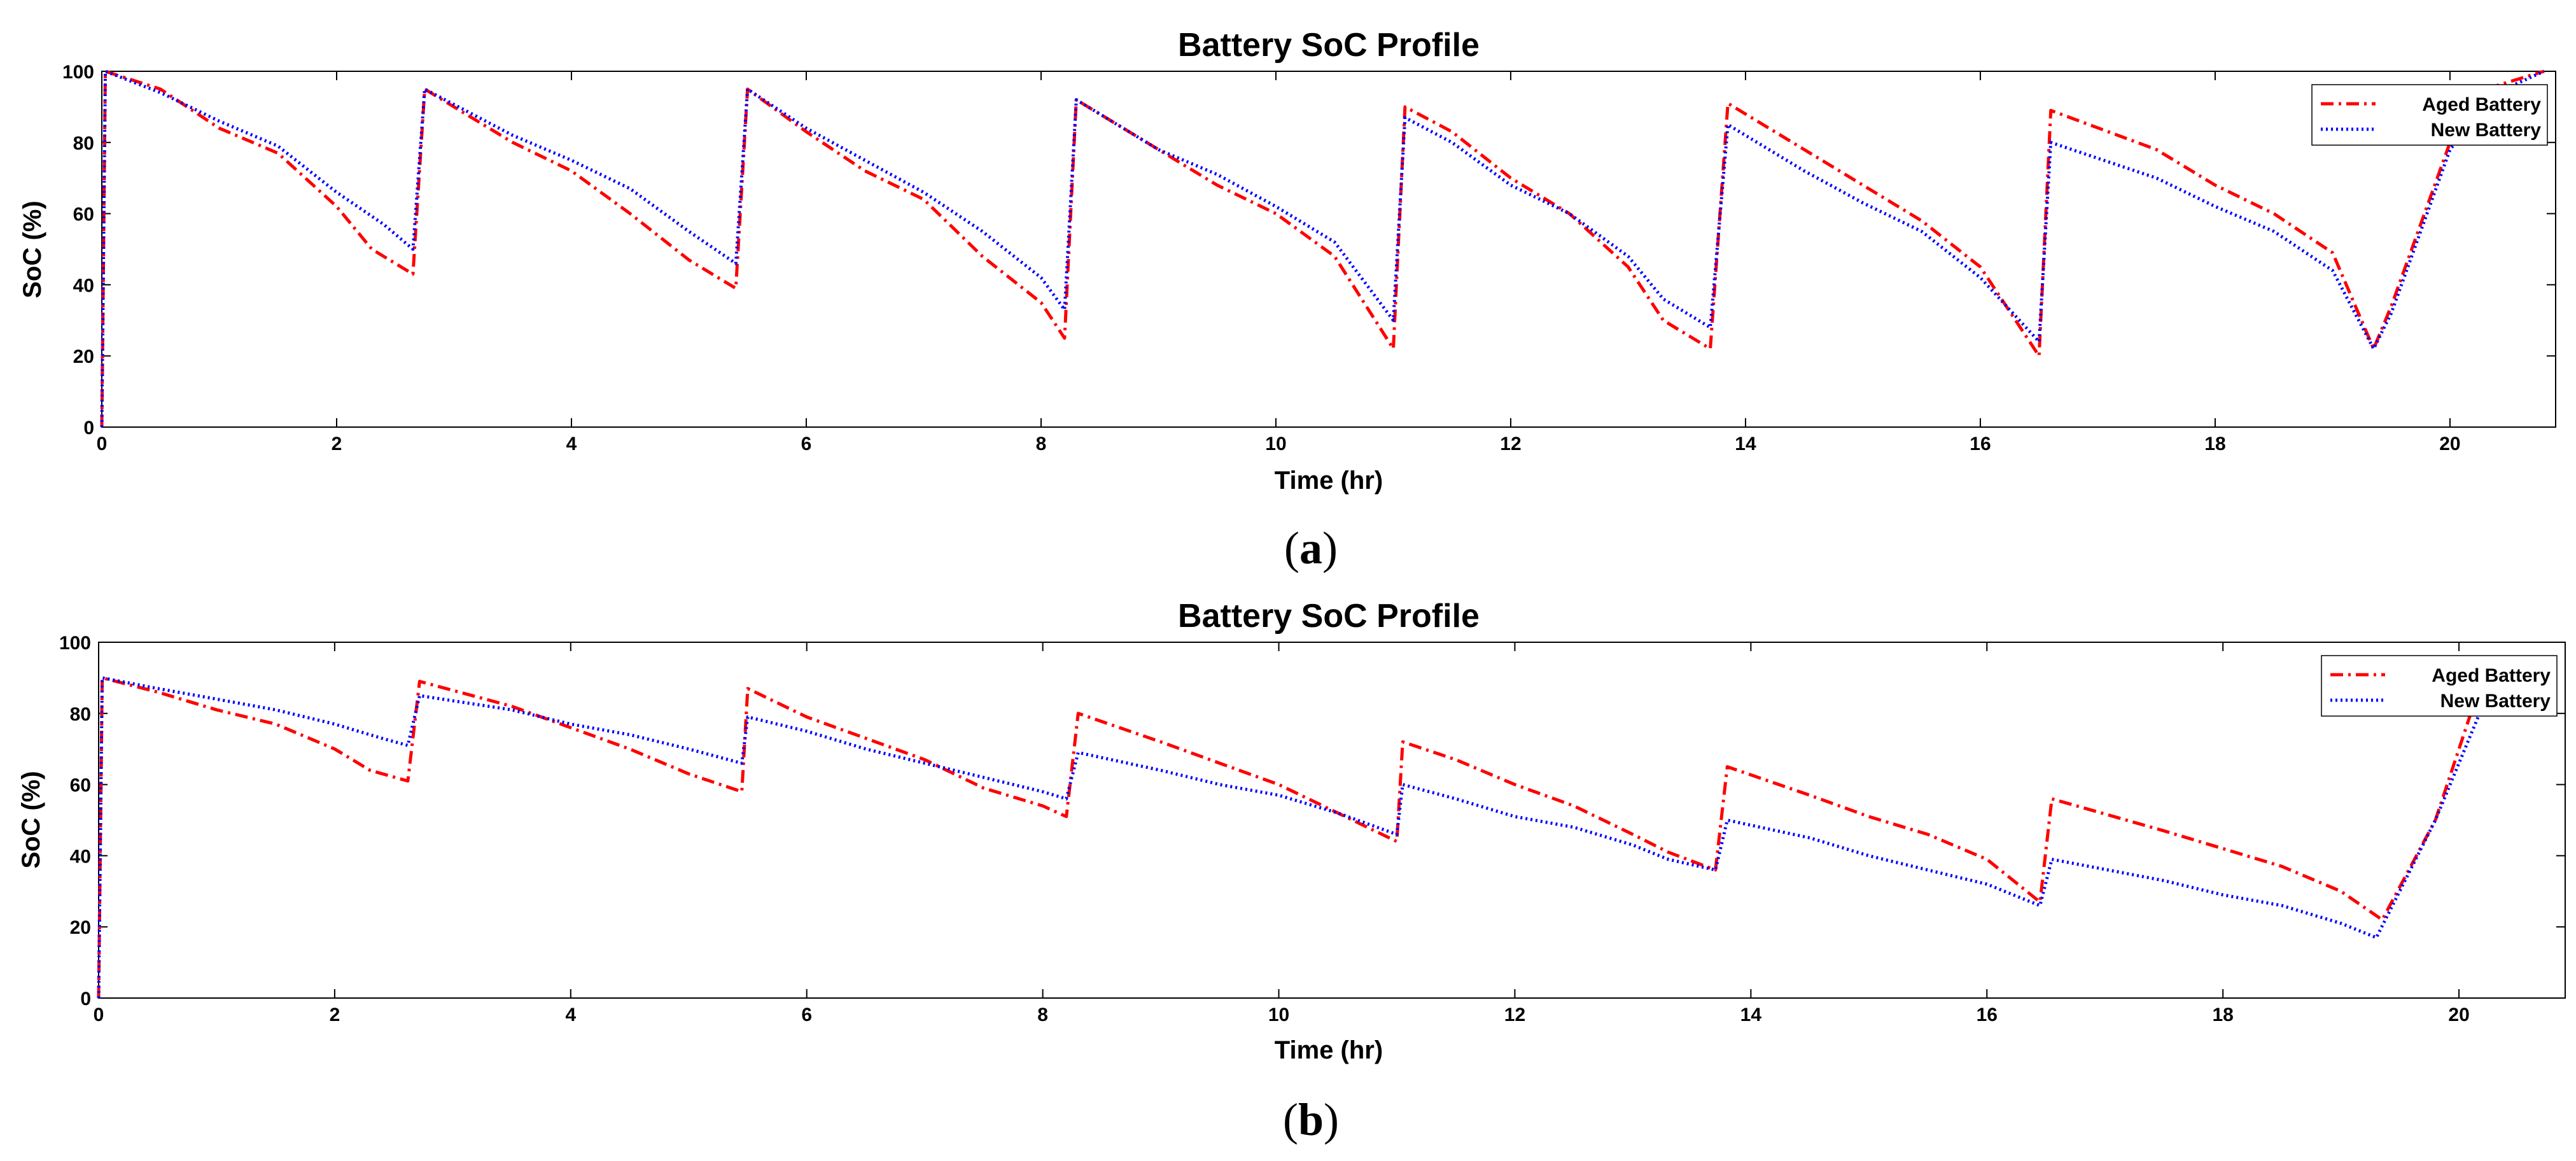 This screenshot has height=1161, width=2576. I want to click on panel-letter: b, so click(1311, 1119).